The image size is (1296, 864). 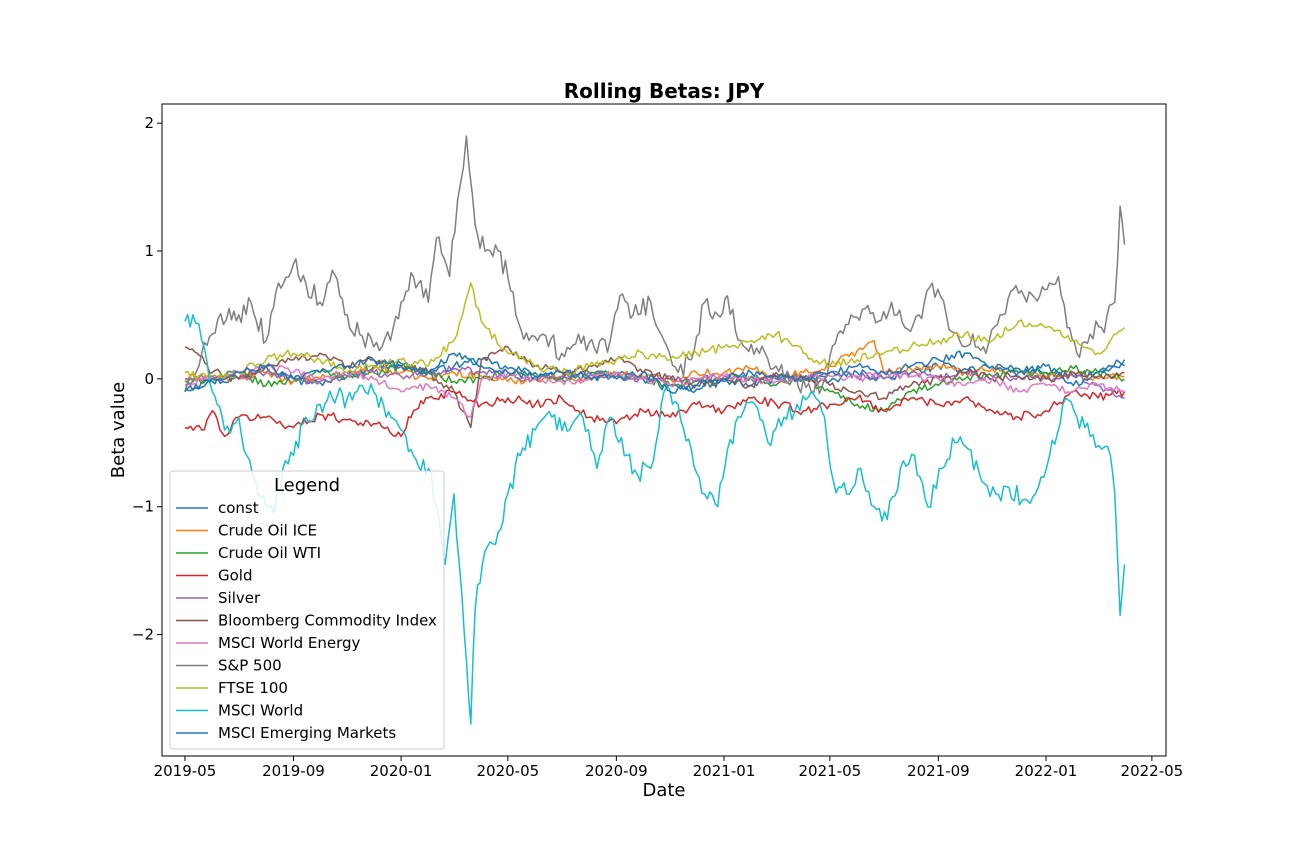 What do you see at coordinates (260, 711) in the screenshot?
I see `legend-label: MSCI World` at bounding box center [260, 711].